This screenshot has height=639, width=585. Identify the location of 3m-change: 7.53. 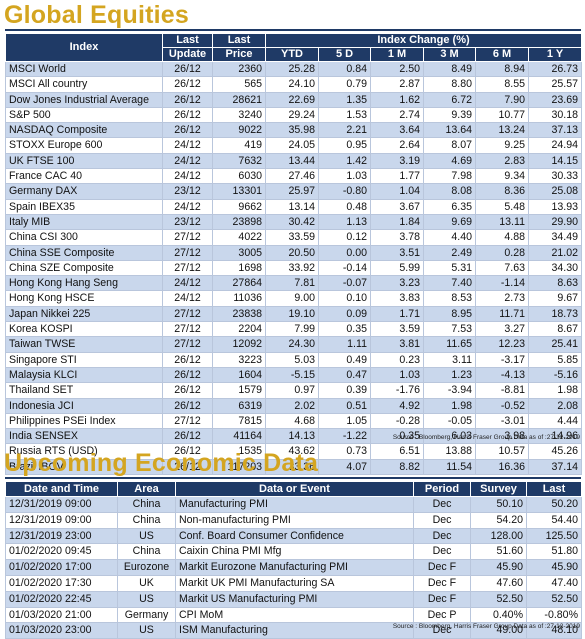
(449, 329).